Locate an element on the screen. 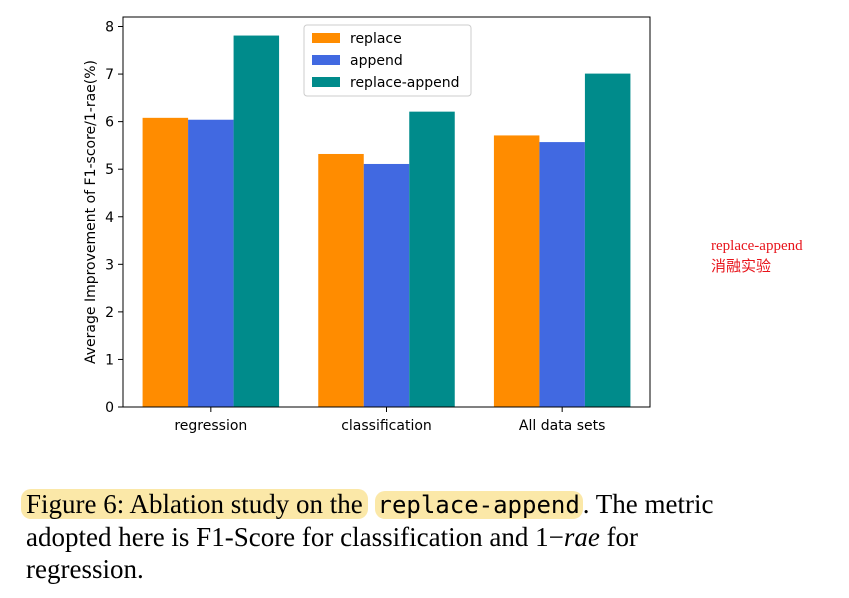 The image size is (849, 598). legend-label: replace is located at coordinates (376, 39).